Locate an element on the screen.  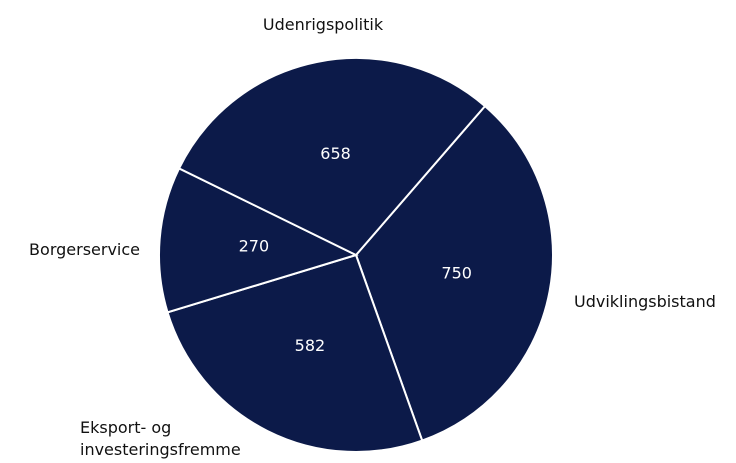
value-label: 582 is located at coordinates (310, 345).